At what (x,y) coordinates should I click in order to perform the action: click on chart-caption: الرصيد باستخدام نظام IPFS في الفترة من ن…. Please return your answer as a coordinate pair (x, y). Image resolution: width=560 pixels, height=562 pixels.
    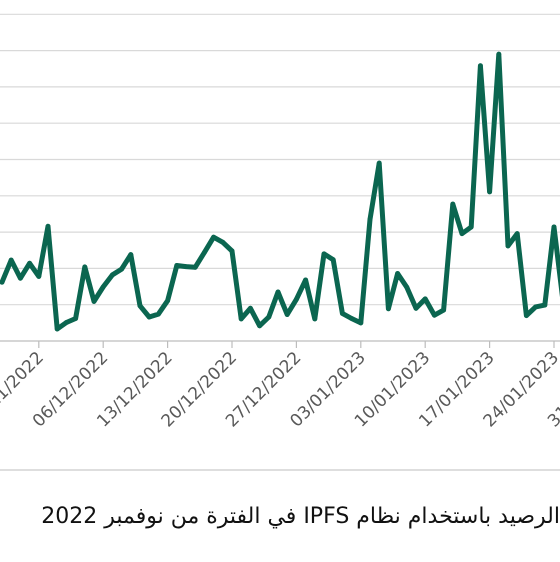
    Looking at the image, I should click on (300, 516).